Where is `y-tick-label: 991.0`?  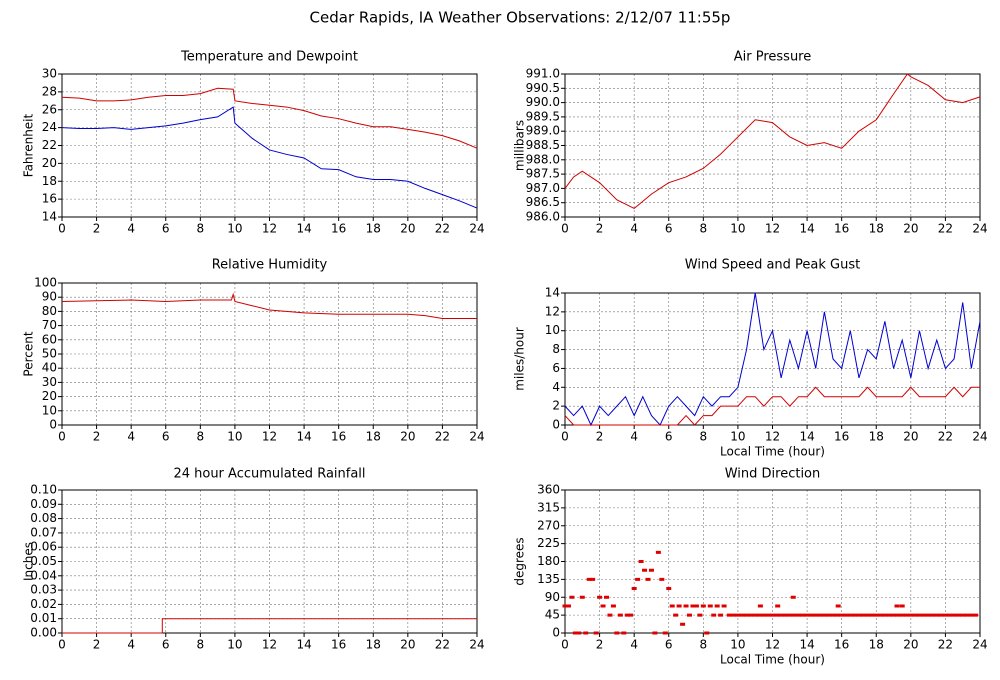 y-tick-label: 991.0 is located at coordinates (543, 74).